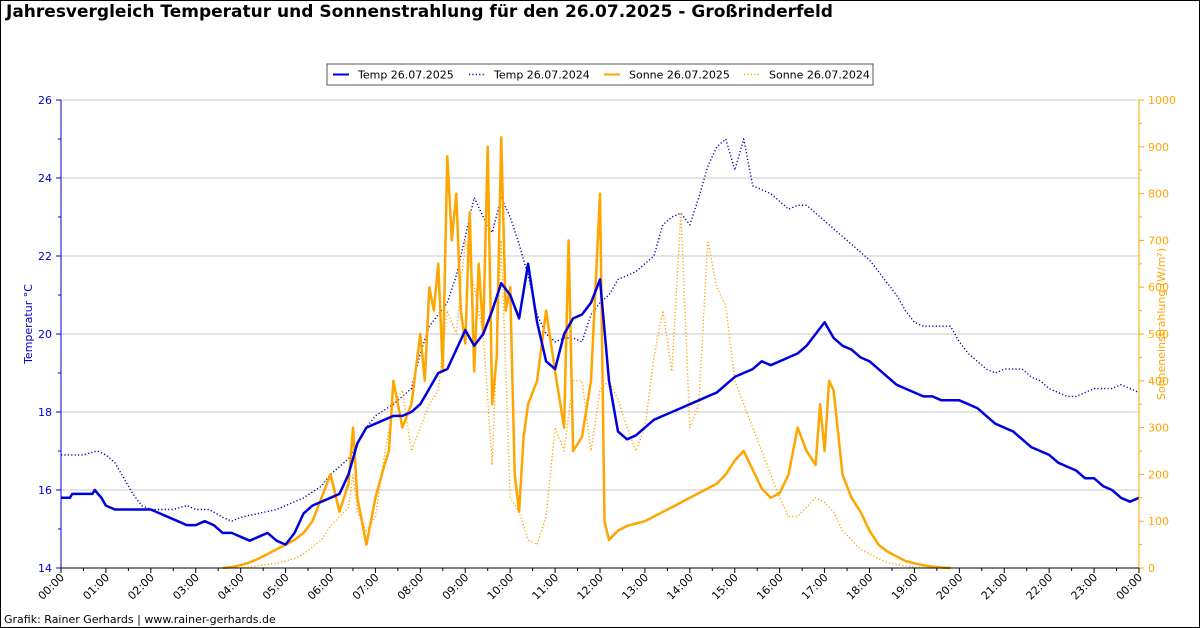 This screenshot has height=628, width=1200. Describe the element at coordinates (366, 587) in the screenshot. I see `x-tick-label: 07:00` at that location.